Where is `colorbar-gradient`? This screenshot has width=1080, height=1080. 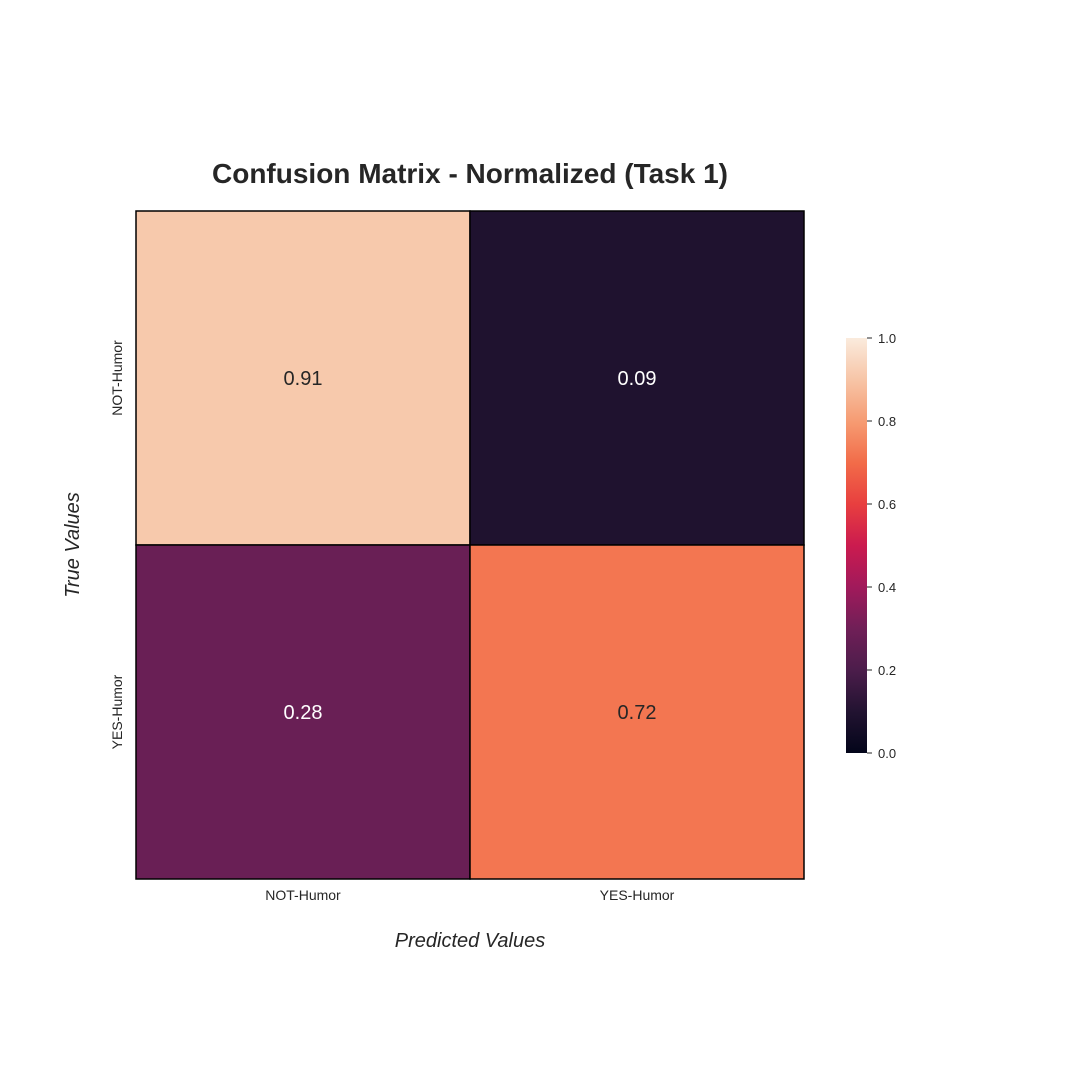
colorbar-gradient is located at coordinates (856, 545).